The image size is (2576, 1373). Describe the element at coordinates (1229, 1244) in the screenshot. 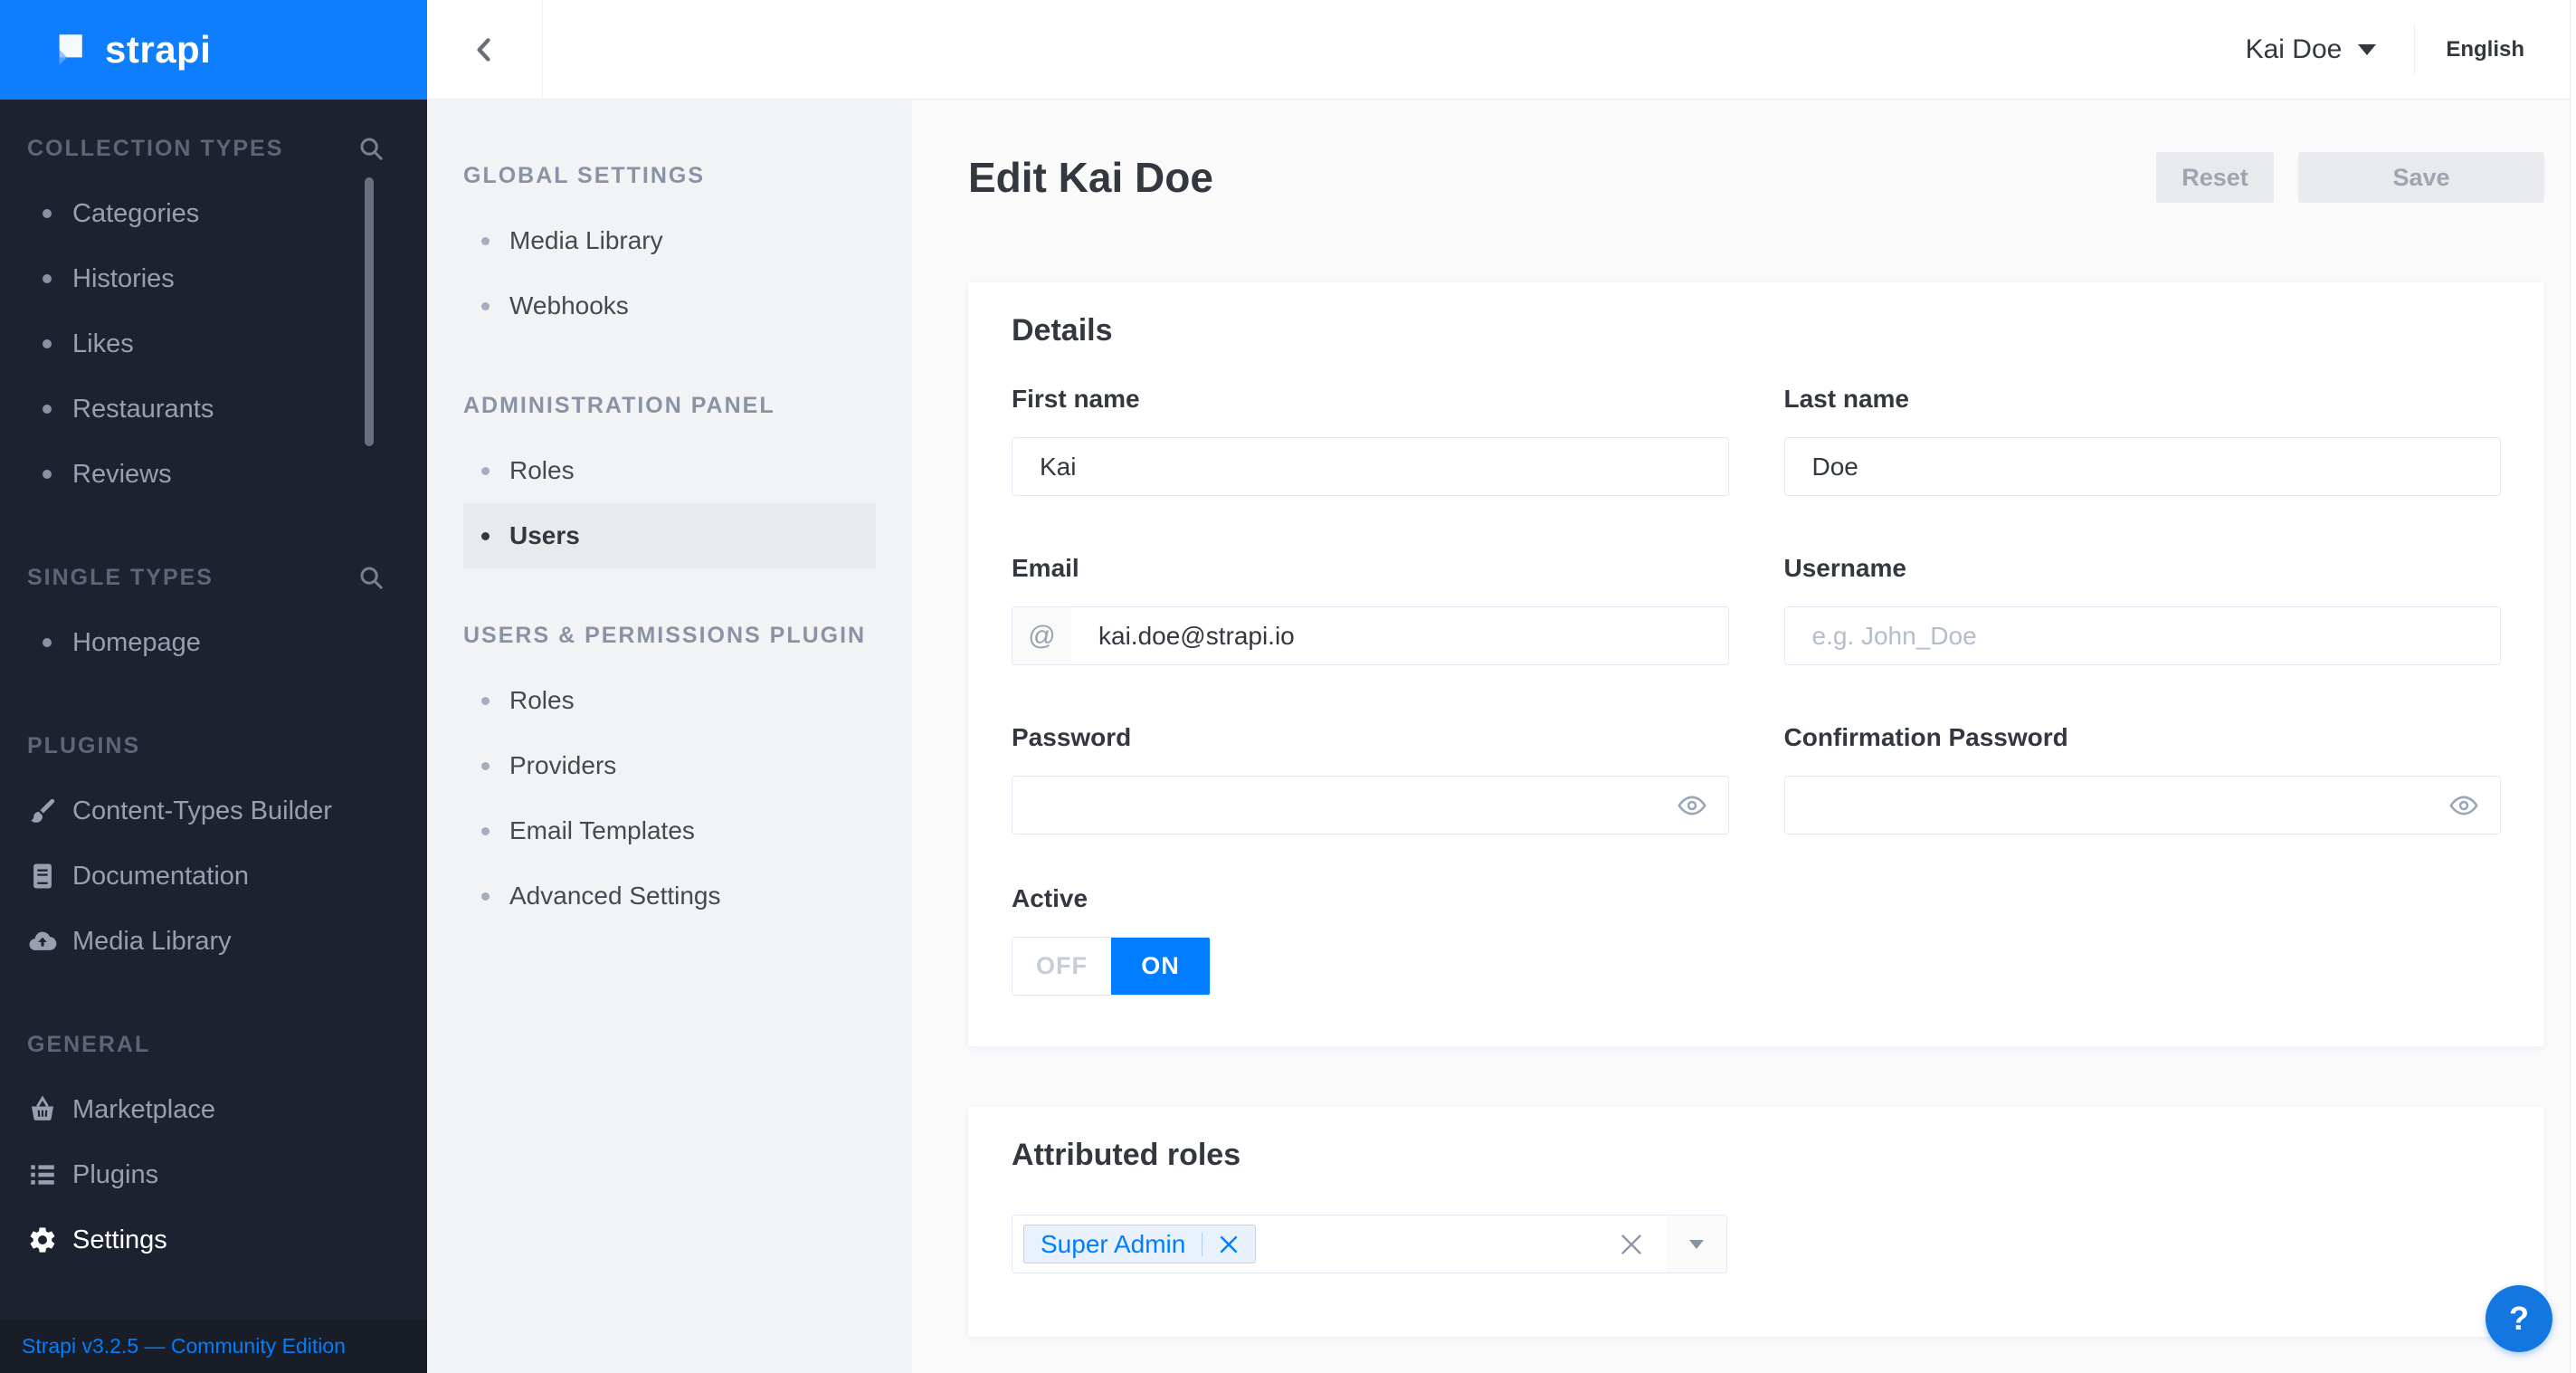

I see `remove-role-icon` at that location.